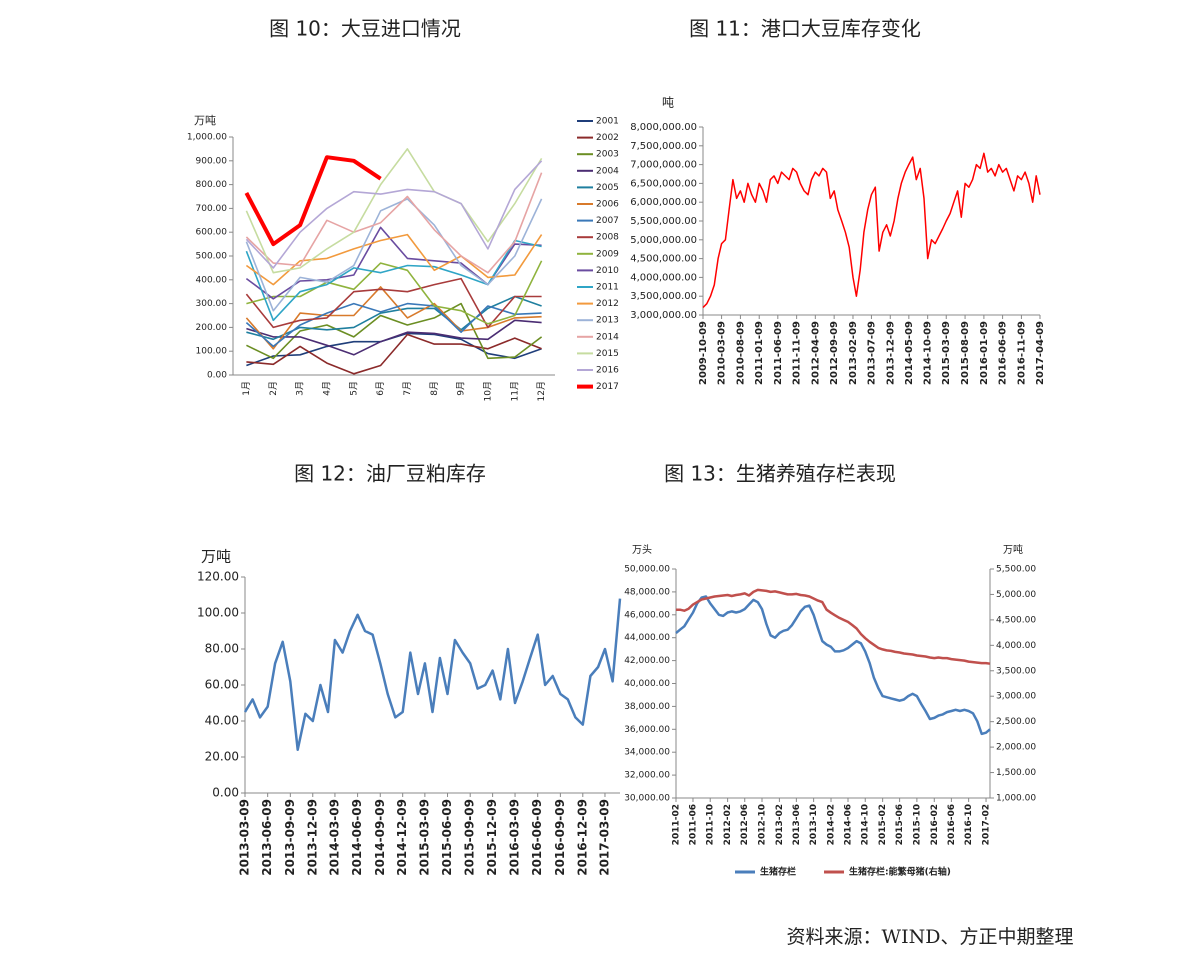 The image size is (1191, 969). What do you see at coordinates (1040, 353) in the screenshot?
I see `x-tick-label: 2017-04-09` at bounding box center [1040, 353].